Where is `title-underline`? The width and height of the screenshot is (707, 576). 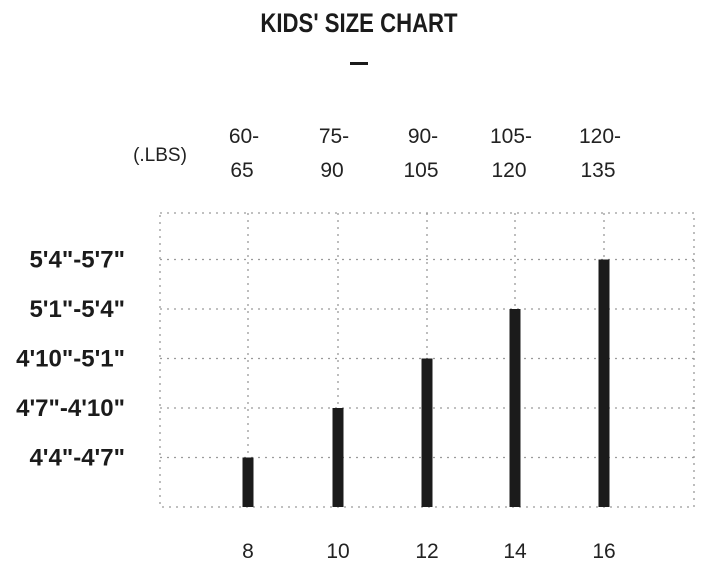 title-underline is located at coordinates (359, 63).